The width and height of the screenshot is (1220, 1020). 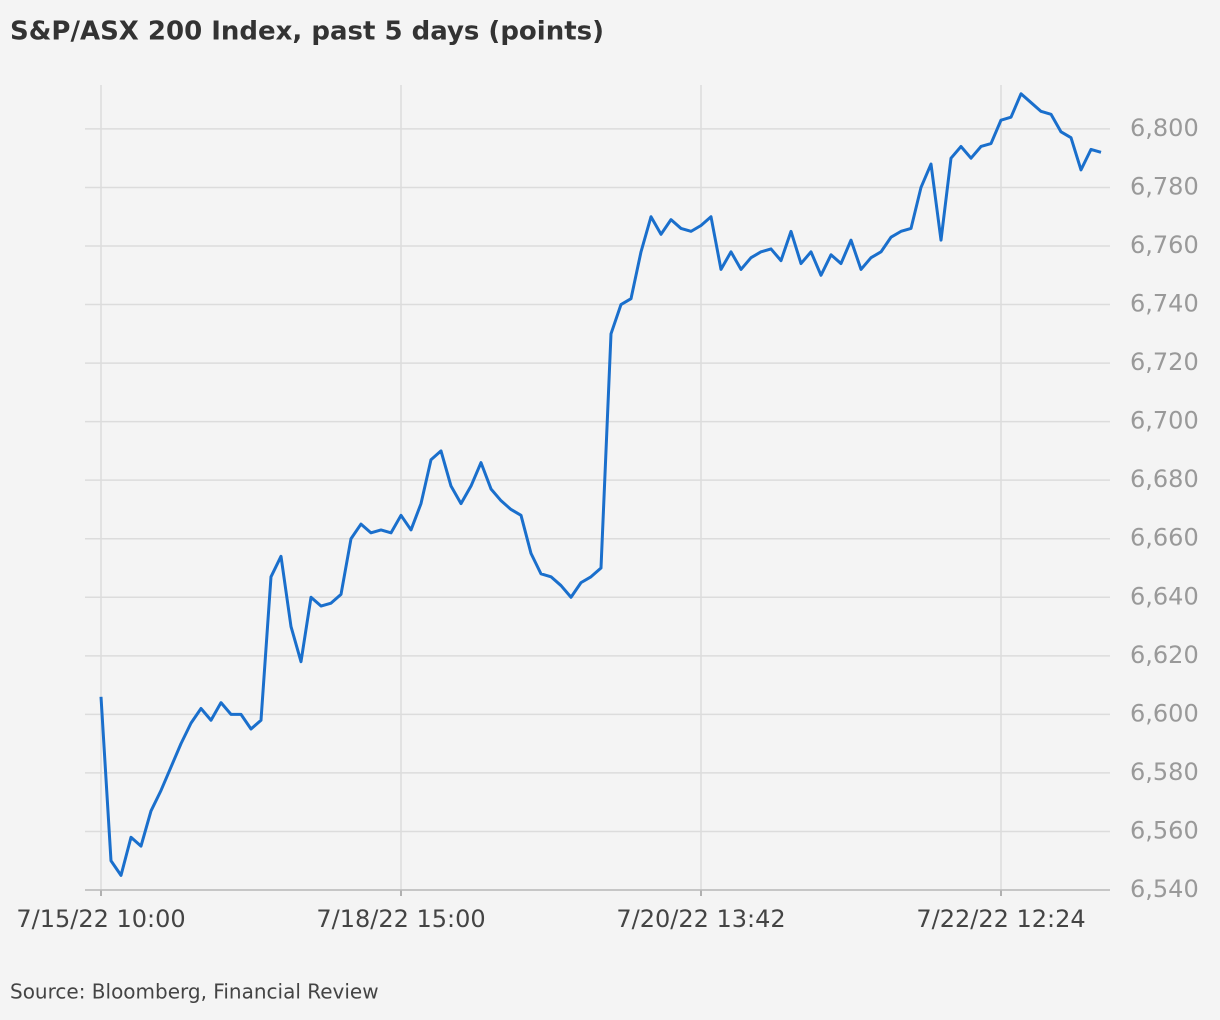 What do you see at coordinates (1164, 186) in the screenshot?
I see `y-tick-label: 6,780` at bounding box center [1164, 186].